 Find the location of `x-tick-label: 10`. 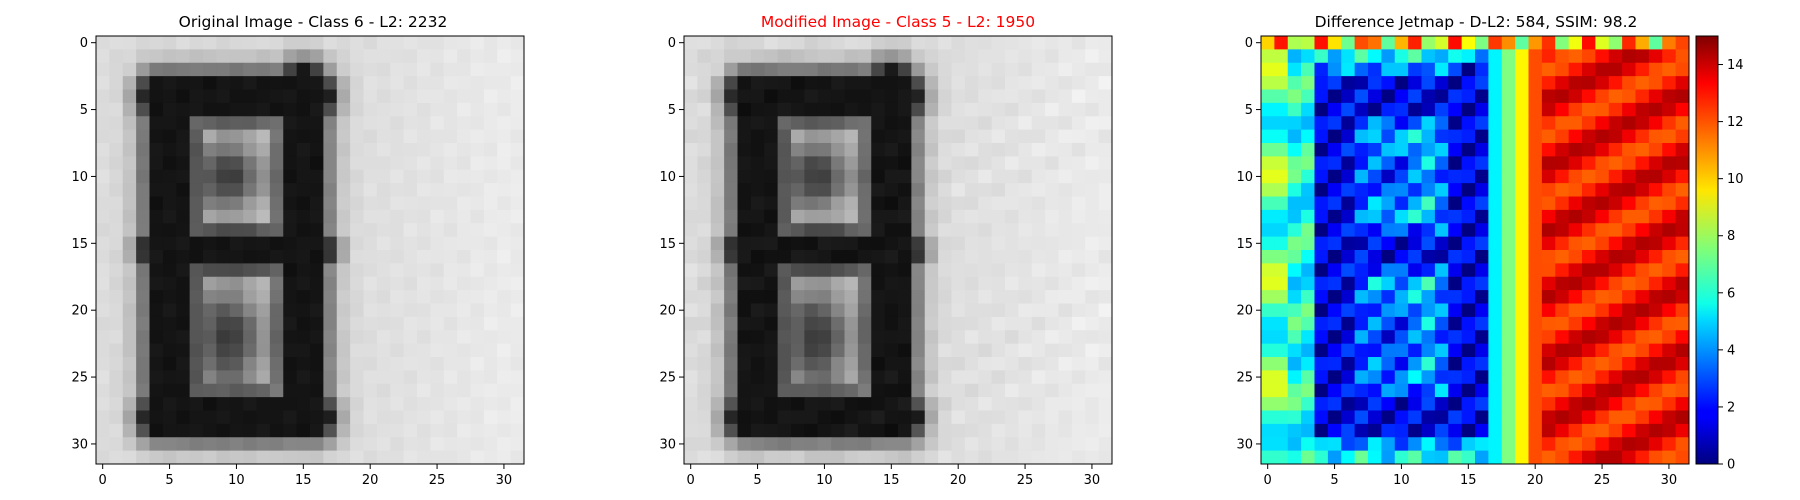

x-tick-label: 10 is located at coordinates (1401, 480).